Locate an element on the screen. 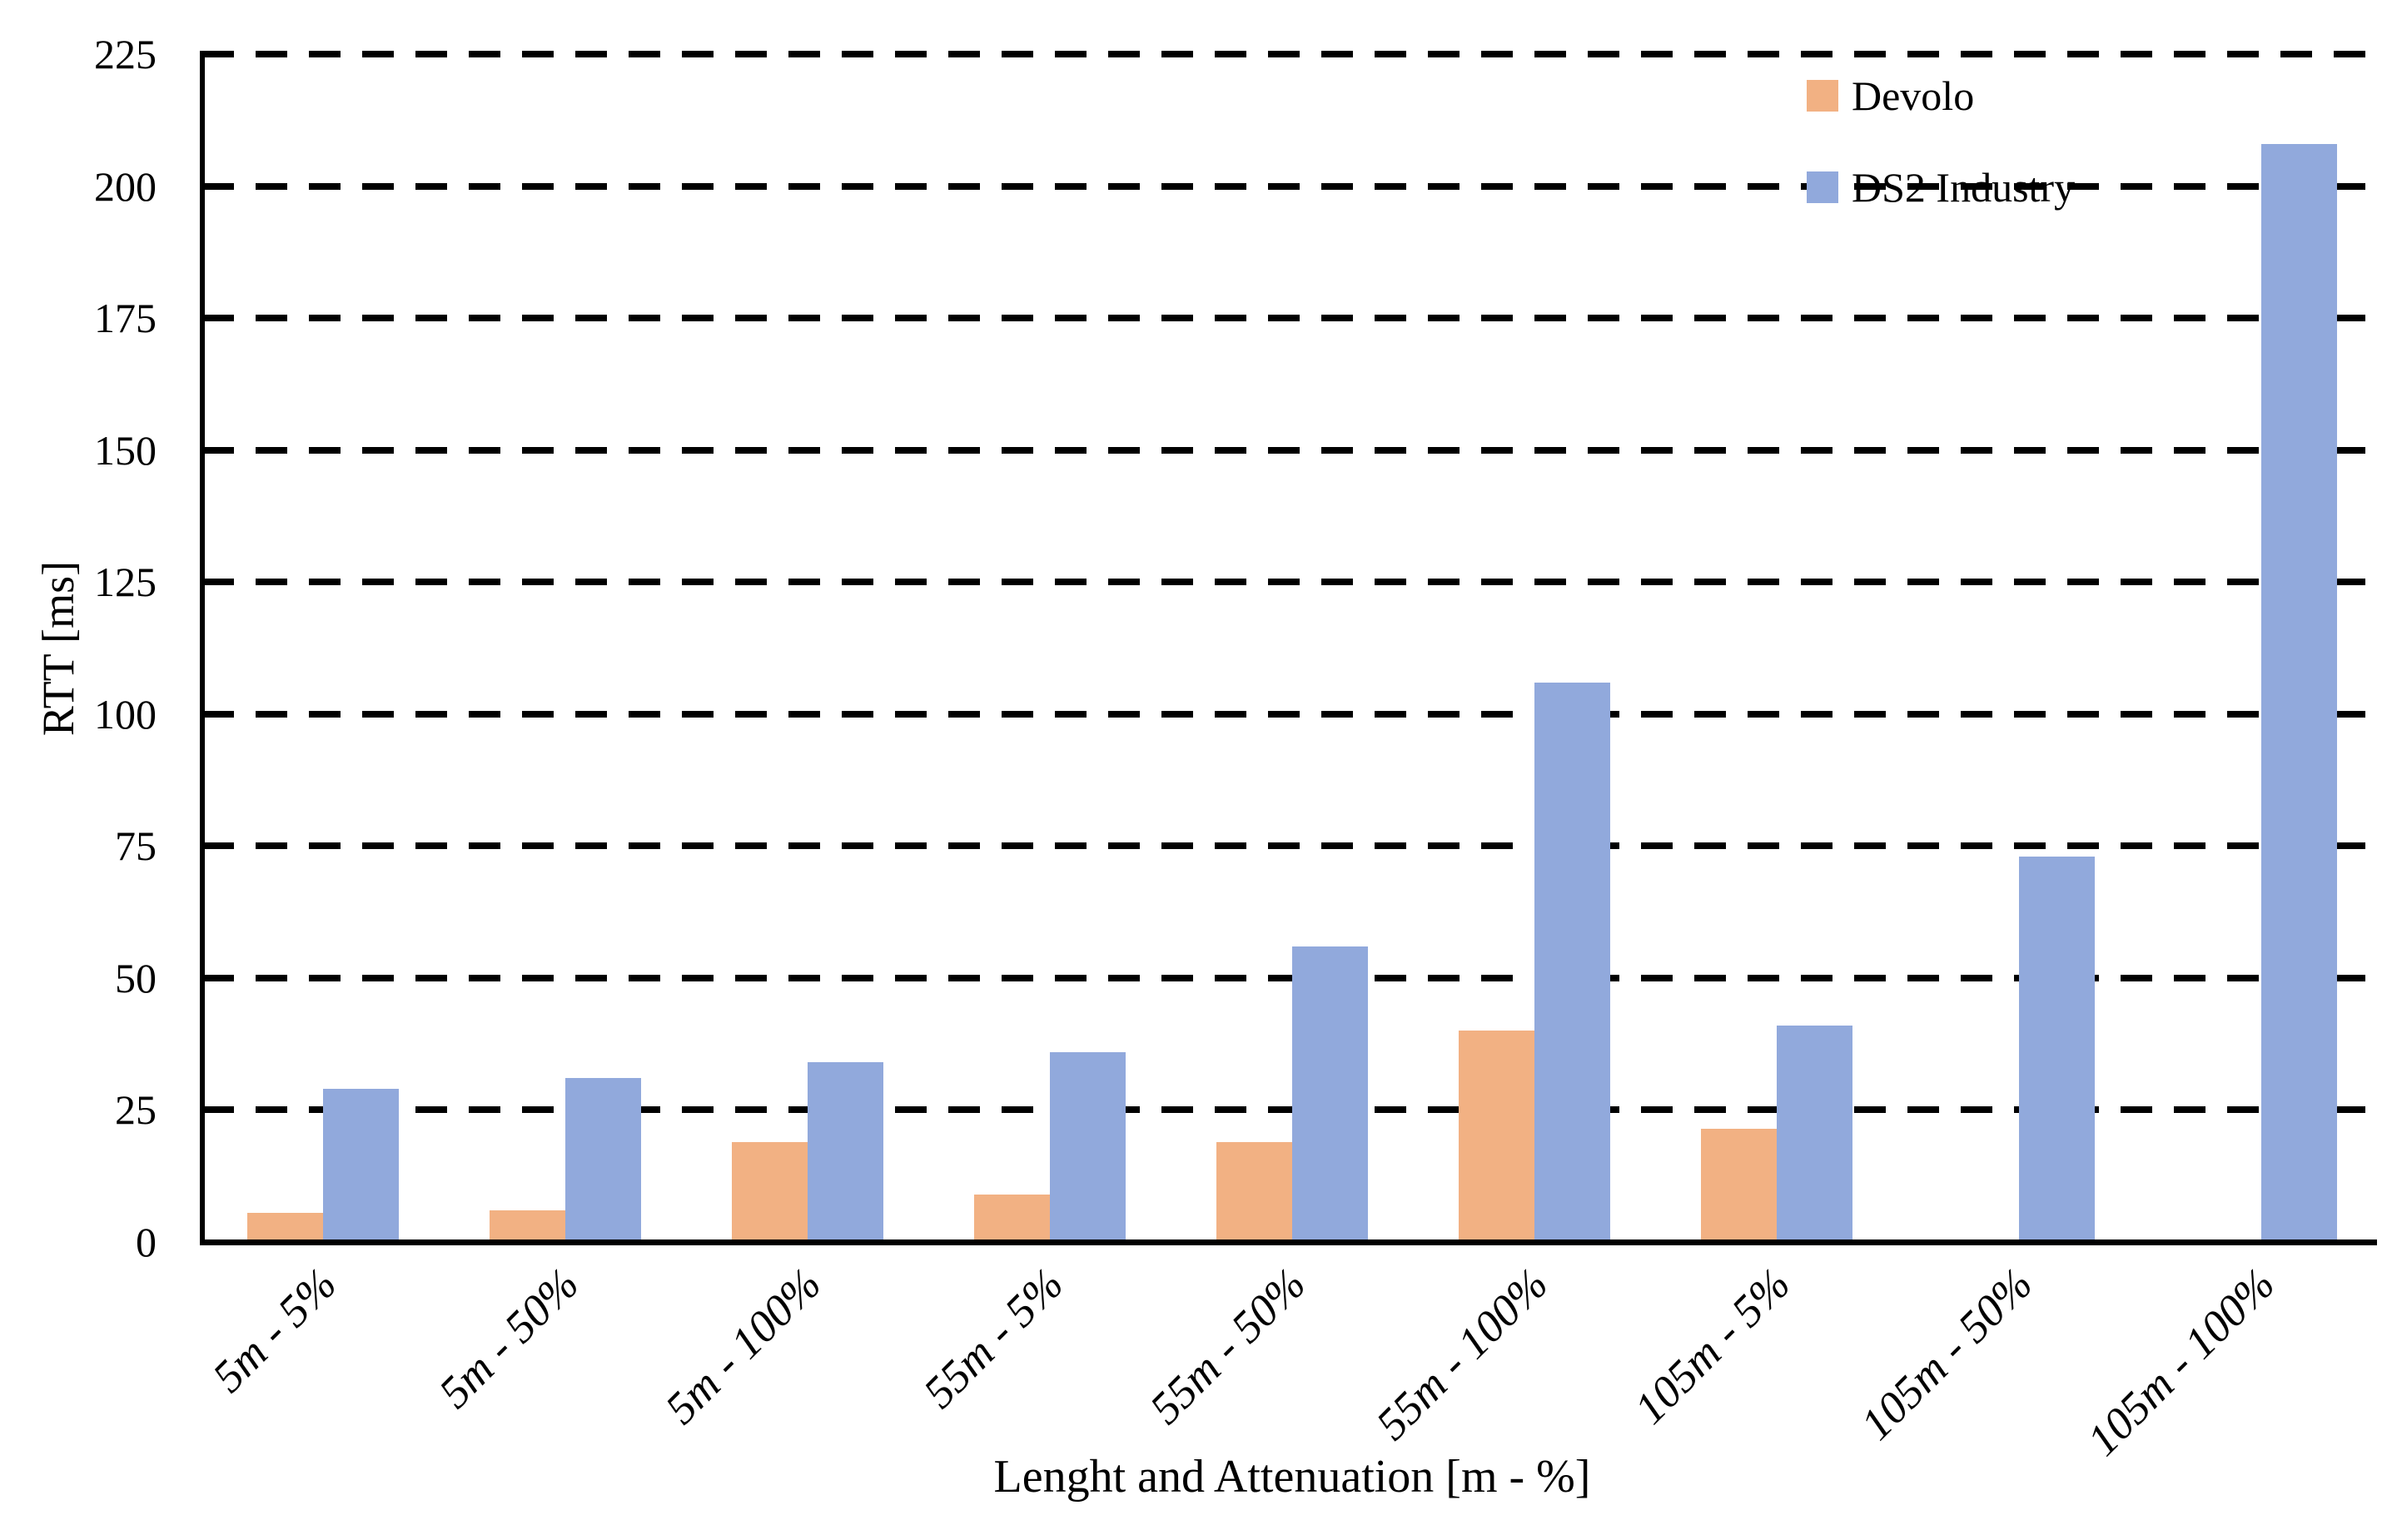  legend-item-devolo: Devolo is located at coordinates (1941, 96).